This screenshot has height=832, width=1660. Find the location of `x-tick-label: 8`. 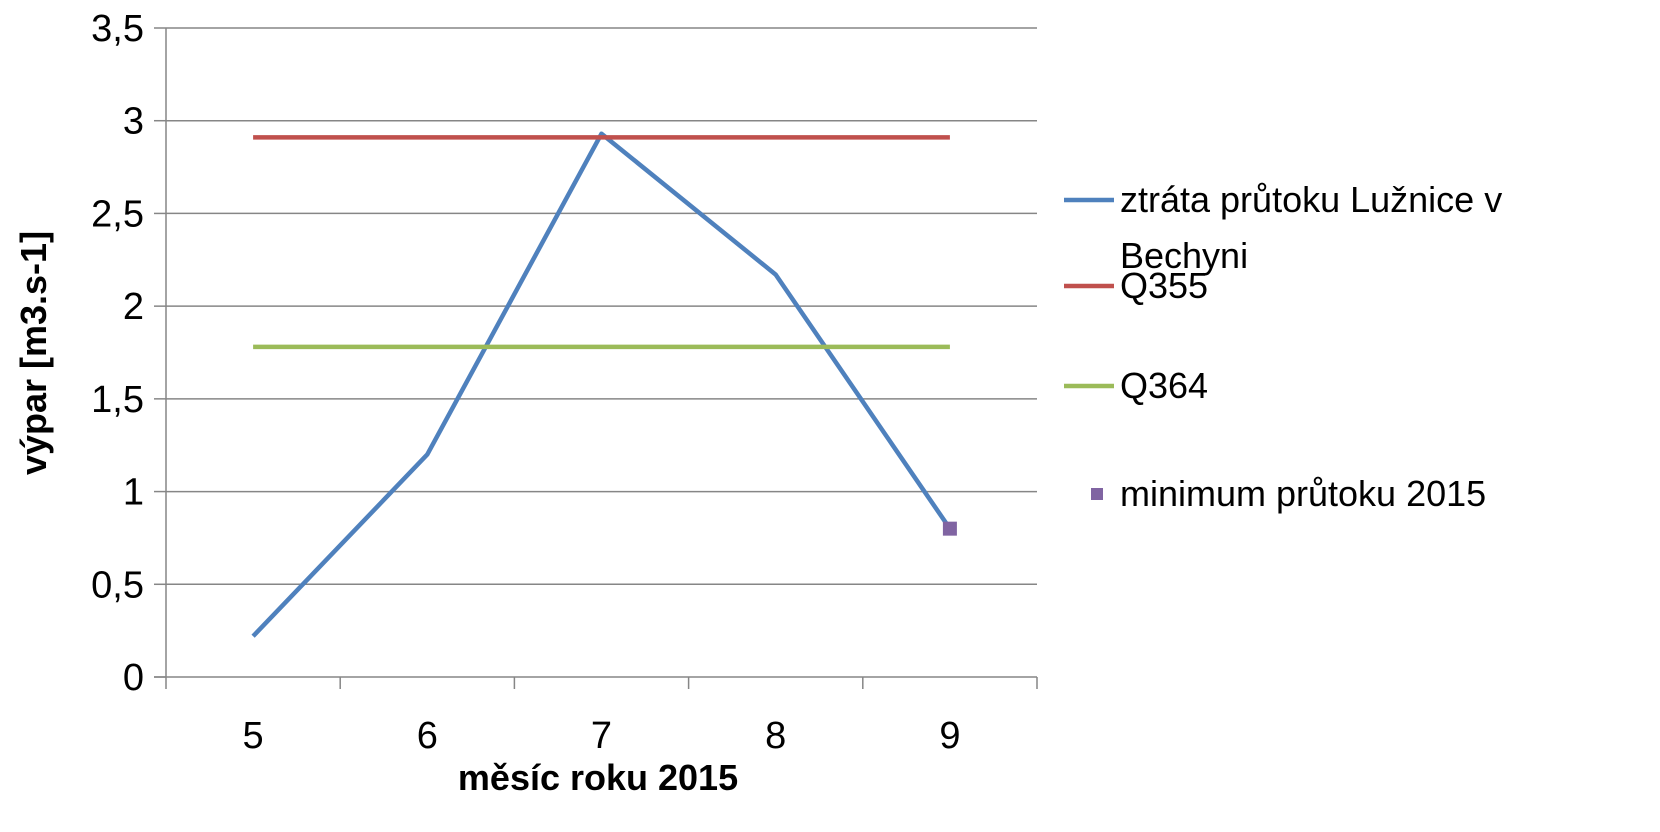

x-tick-label: 8 is located at coordinates (775, 736).